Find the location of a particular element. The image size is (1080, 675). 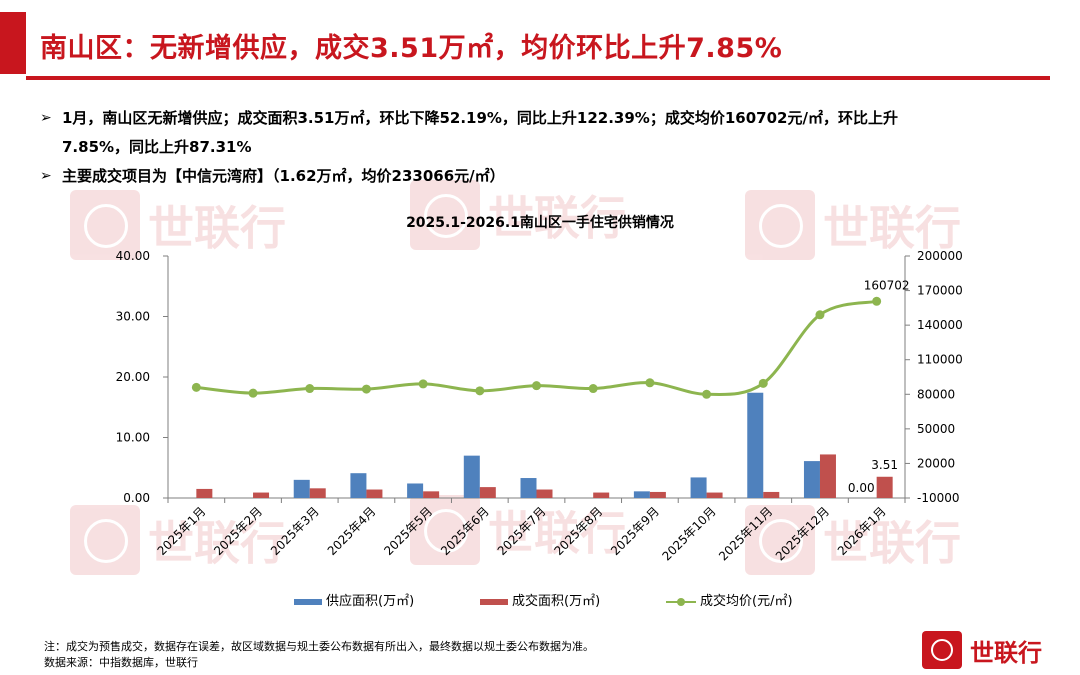

legend-item-supply: 供应面积(万㎡) is located at coordinates (354, 599).